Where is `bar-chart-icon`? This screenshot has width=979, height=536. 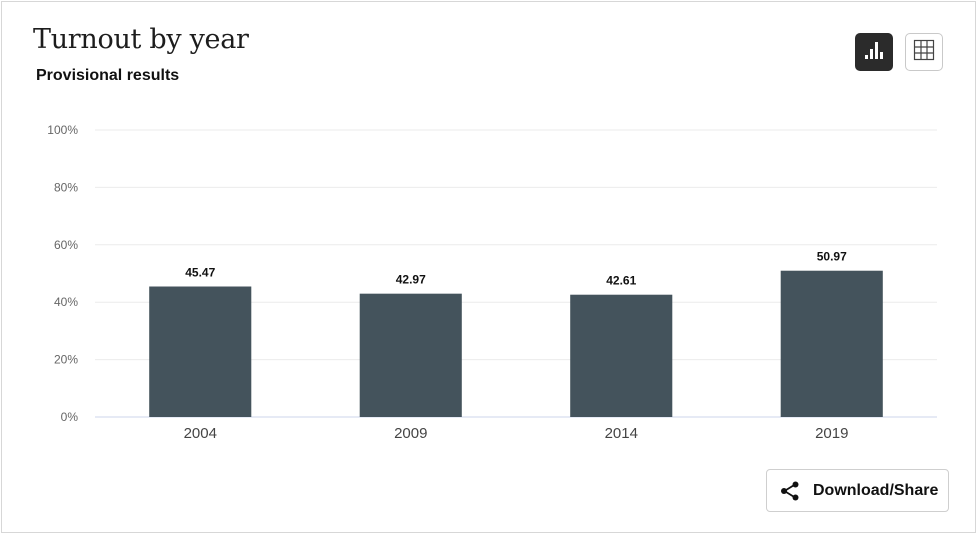 bar-chart-icon is located at coordinates (874, 52).